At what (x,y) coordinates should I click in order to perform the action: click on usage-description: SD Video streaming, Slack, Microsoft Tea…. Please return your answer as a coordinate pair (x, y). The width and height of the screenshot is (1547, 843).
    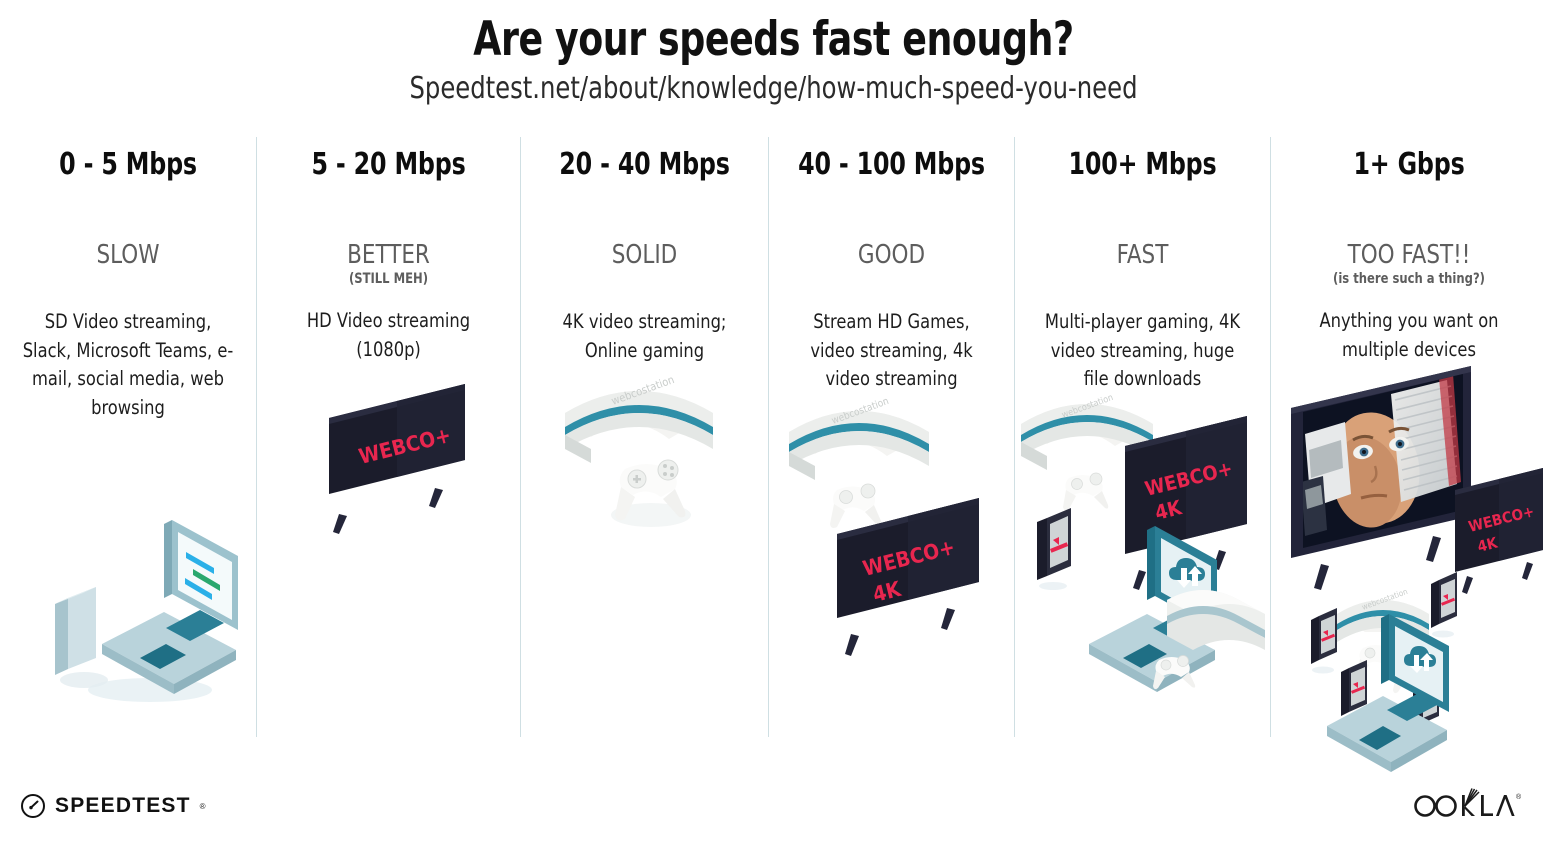
    Looking at the image, I should click on (128, 364).